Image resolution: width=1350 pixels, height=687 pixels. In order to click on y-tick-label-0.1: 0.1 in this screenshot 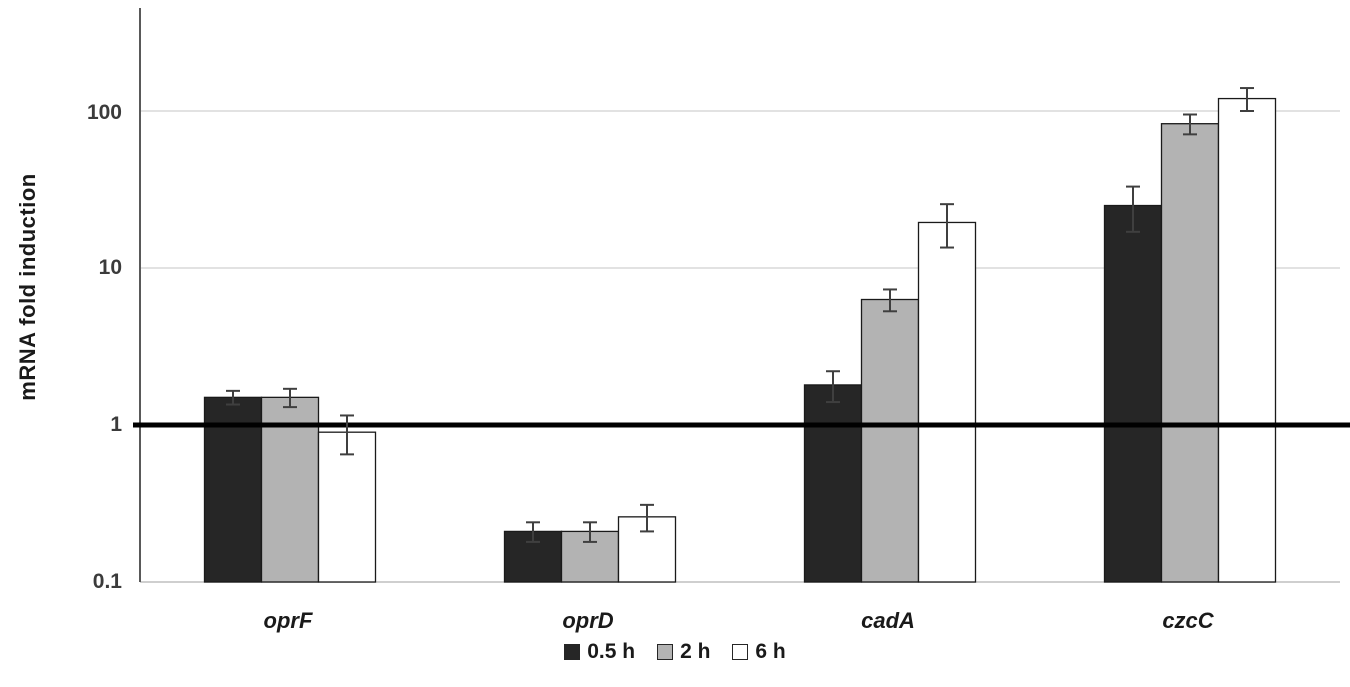, I will do `click(107, 581)`.